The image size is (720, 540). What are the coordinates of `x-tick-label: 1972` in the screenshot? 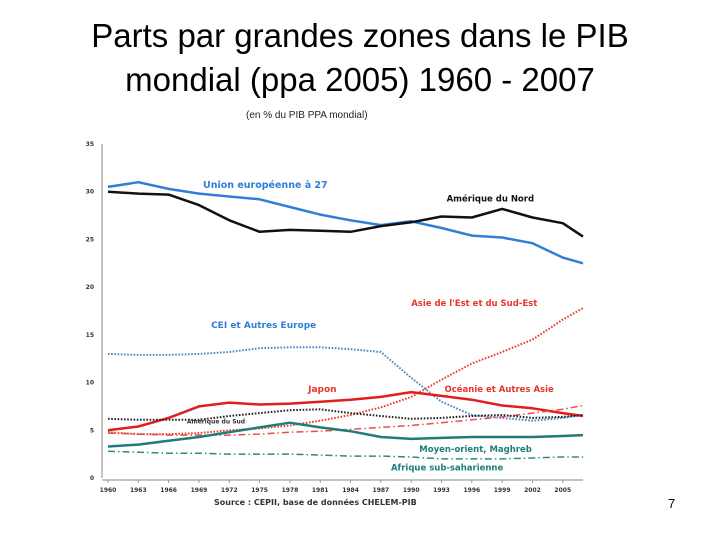 It's located at (229, 490).